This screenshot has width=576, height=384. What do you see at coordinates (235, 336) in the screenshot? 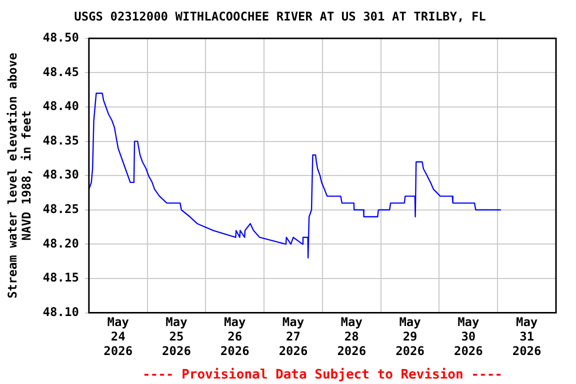
I see `x-tick-label: May 26 2026` at bounding box center [235, 336].